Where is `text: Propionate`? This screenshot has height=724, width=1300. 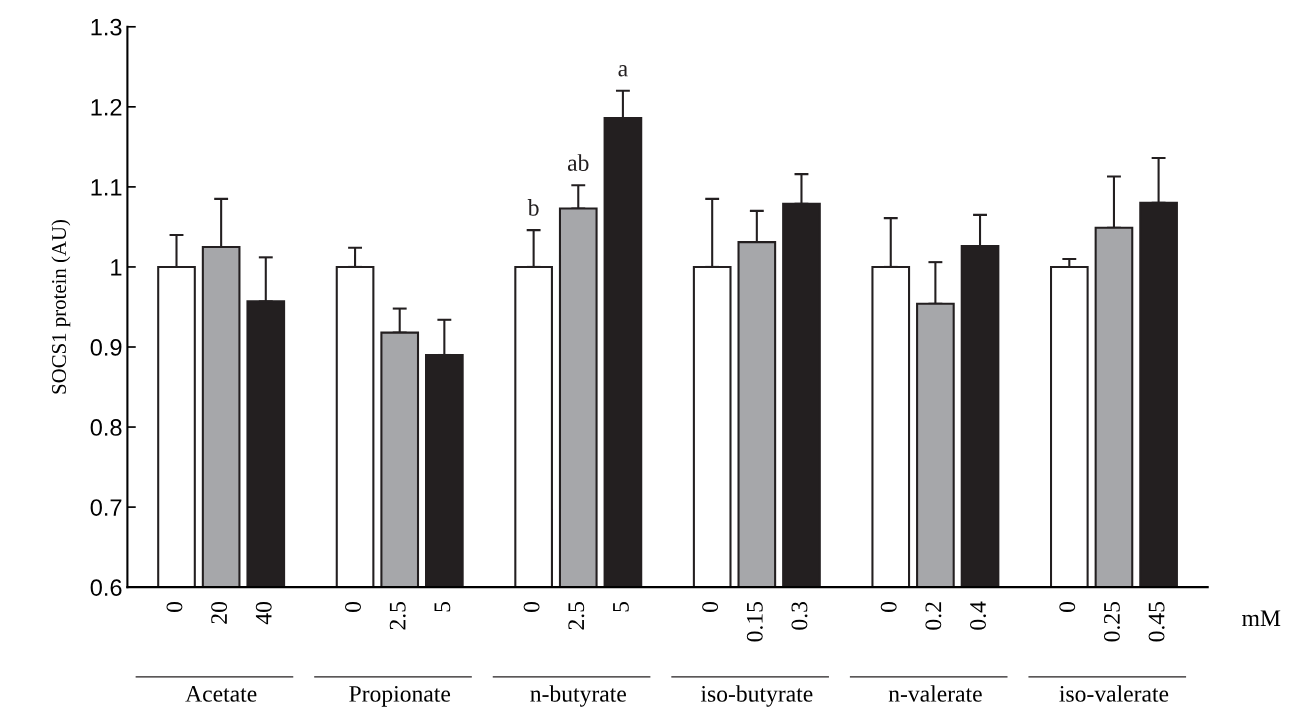 text: Propionate is located at coordinates (400, 696).